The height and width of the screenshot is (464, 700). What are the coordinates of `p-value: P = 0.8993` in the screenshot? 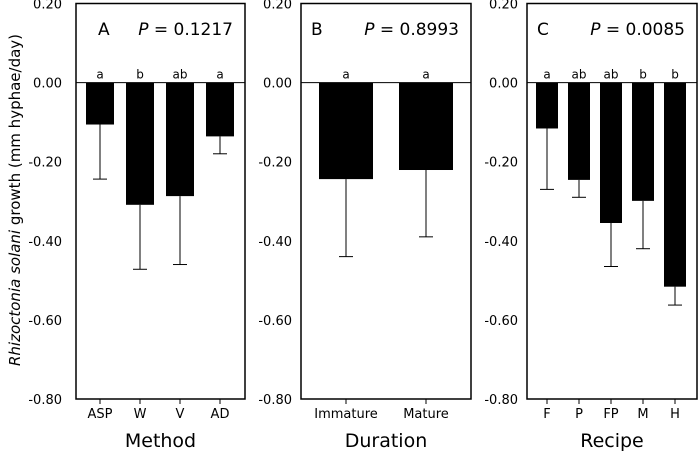 It's located at (411, 30).